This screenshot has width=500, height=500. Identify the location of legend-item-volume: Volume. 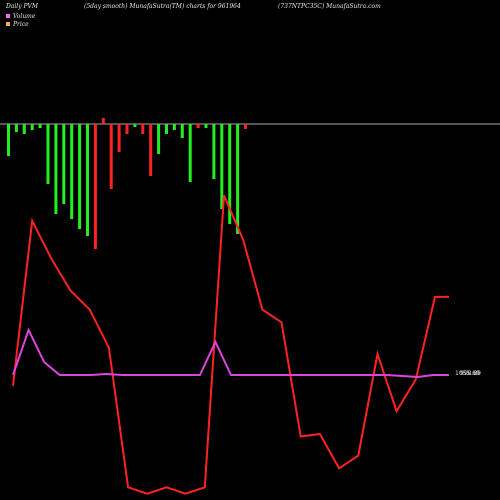
(20, 16).